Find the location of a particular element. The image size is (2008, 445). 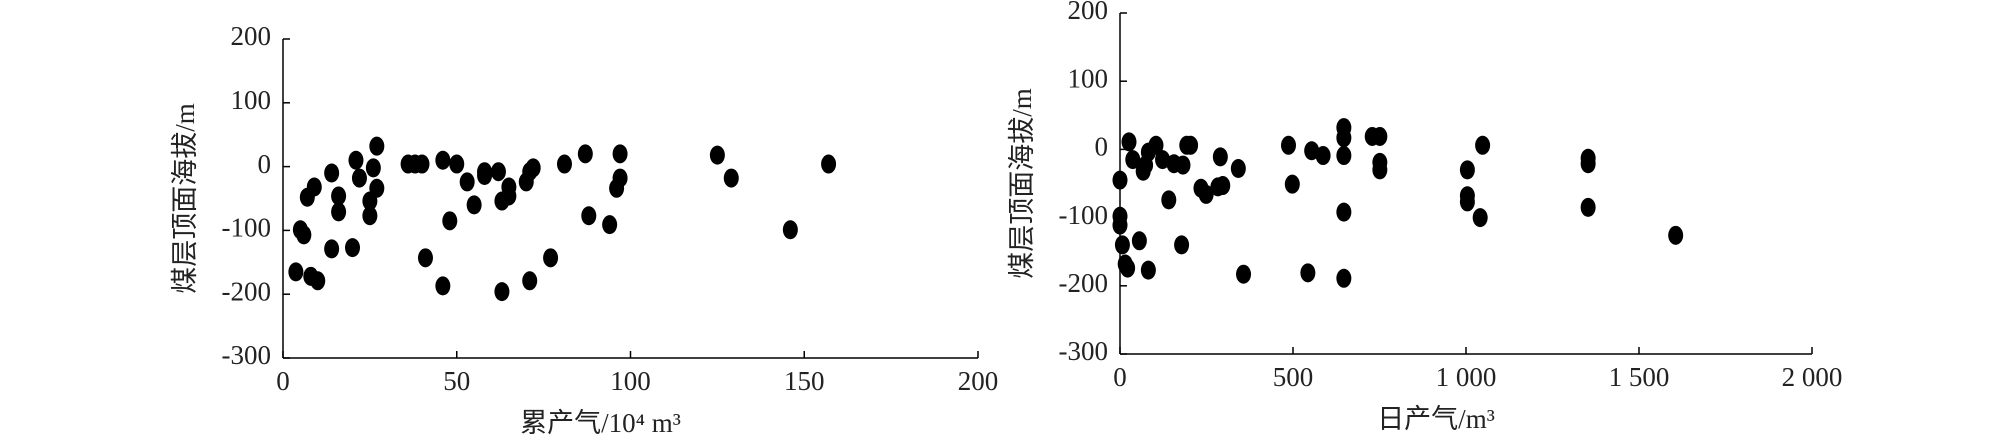

x-tick-label: 1 000 is located at coordinates (1466, 377).